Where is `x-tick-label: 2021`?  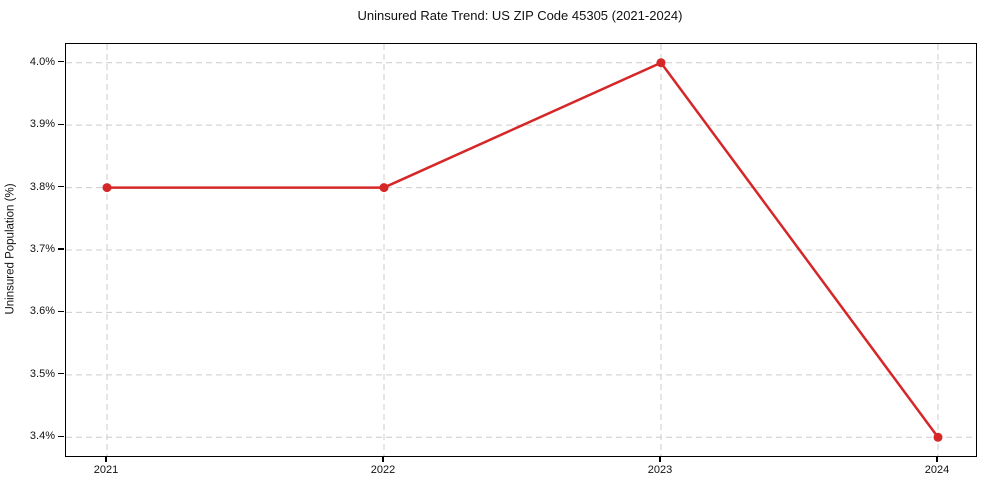
x-tick-label: 2021 is located at coordinates (106, 470).